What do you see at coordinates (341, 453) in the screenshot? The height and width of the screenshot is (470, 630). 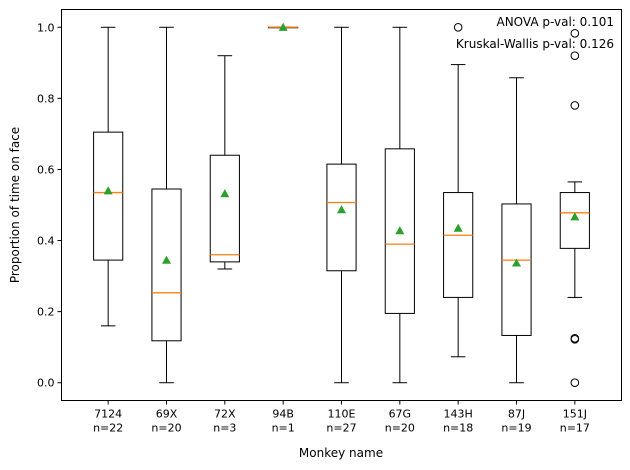 I see `x-axis-label: Monkey name` at bounding box center [341, 453].